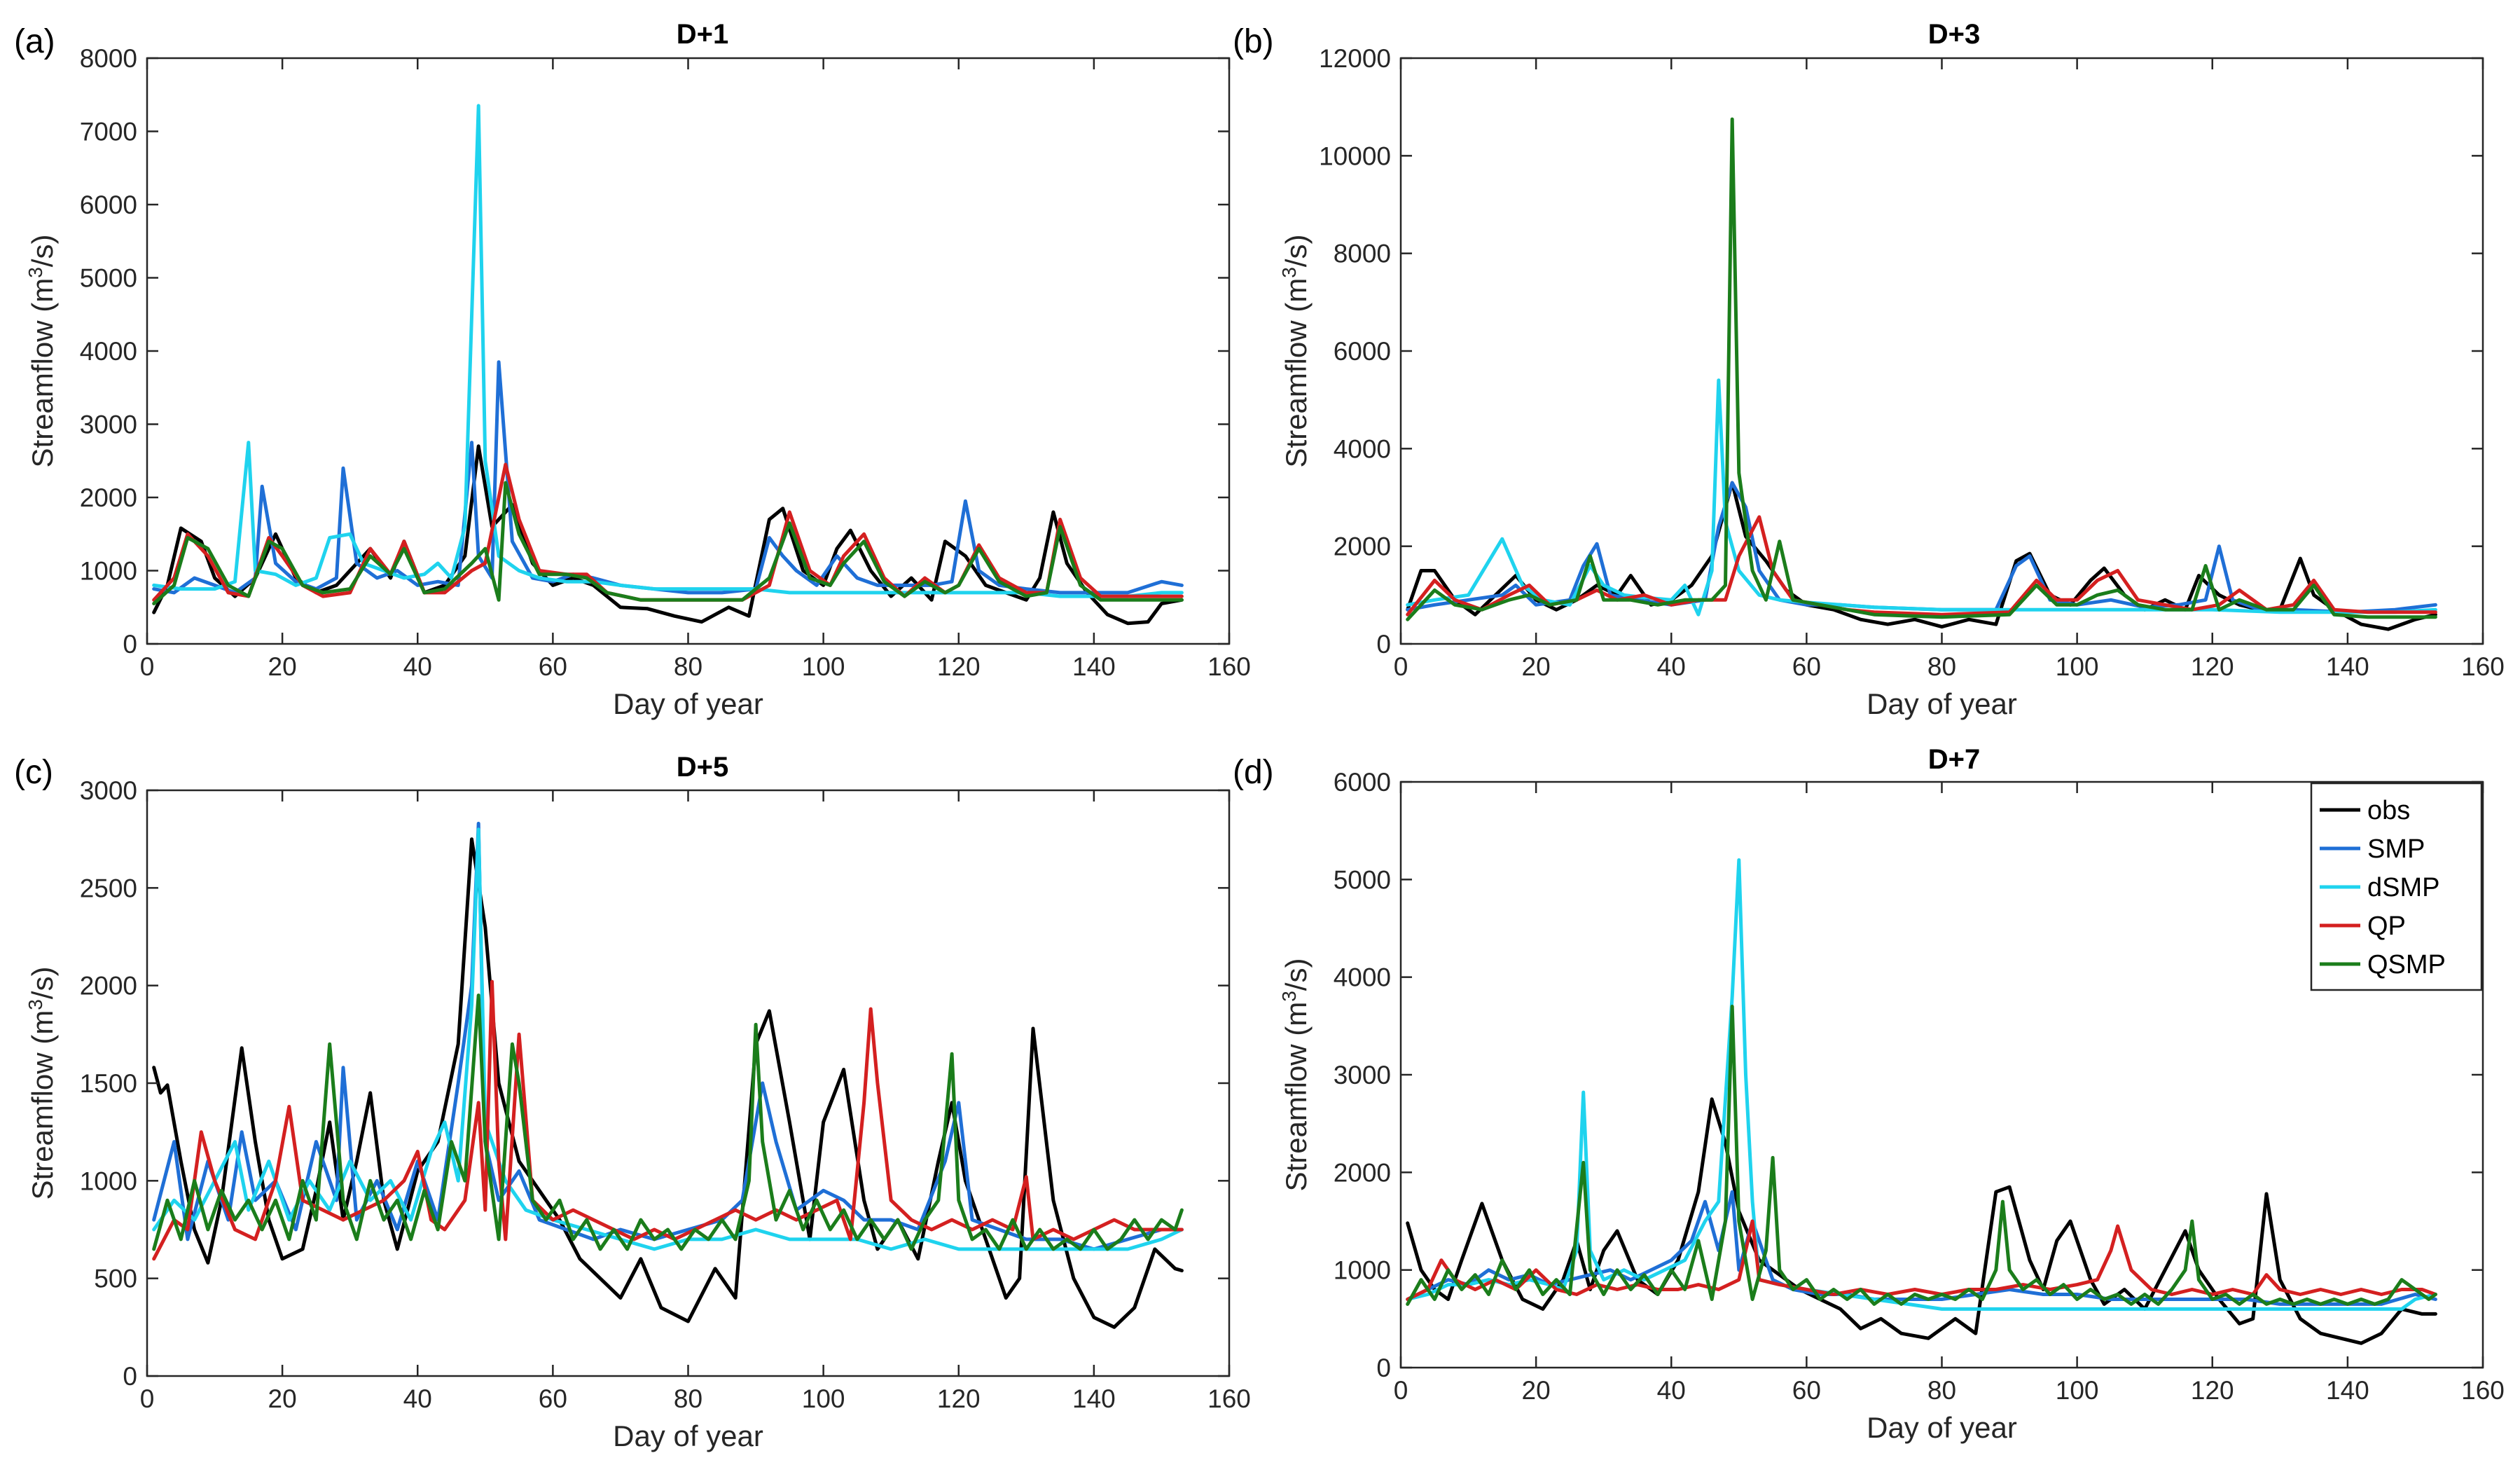 This screenshot has height=1472, width=2520. I want to click on panel-letter: (c), so click(33, 772).